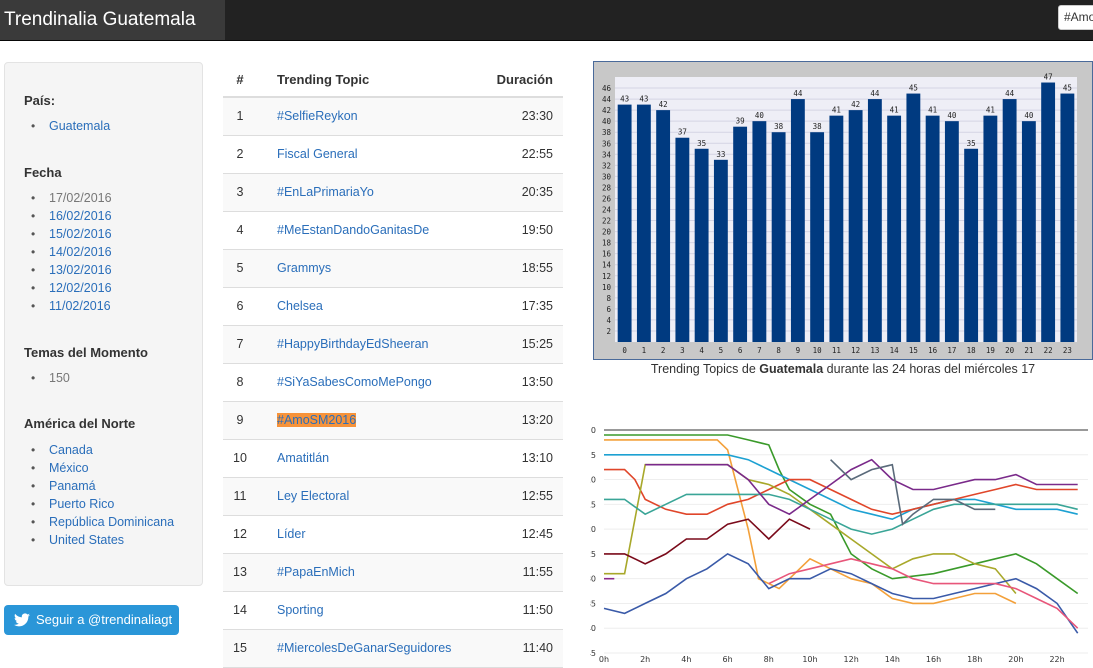 This screenshot has width=1093, height=668. I want to click on topic-link: Fiscal General, so click(317, 154).